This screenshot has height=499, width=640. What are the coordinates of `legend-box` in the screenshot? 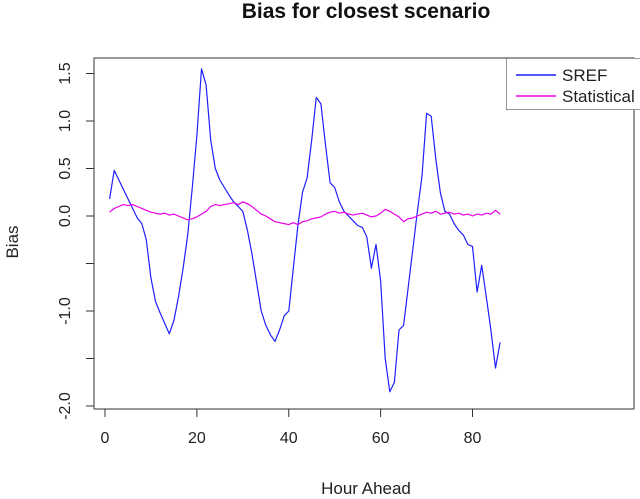 It's located at (573, 84).